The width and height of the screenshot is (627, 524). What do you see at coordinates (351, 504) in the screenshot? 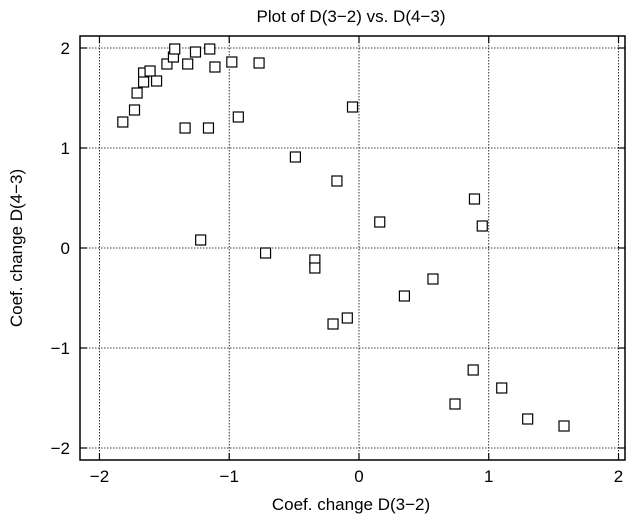
I see `x-axis-label: Coef. change D(3−2)` at bounding box center [351, 504].